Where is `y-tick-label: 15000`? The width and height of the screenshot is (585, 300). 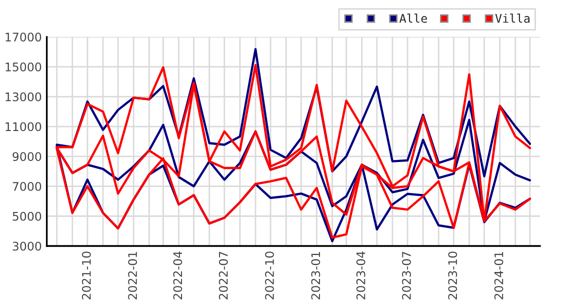
y-tick-label: 15000 is located at coordinates (24, 67).